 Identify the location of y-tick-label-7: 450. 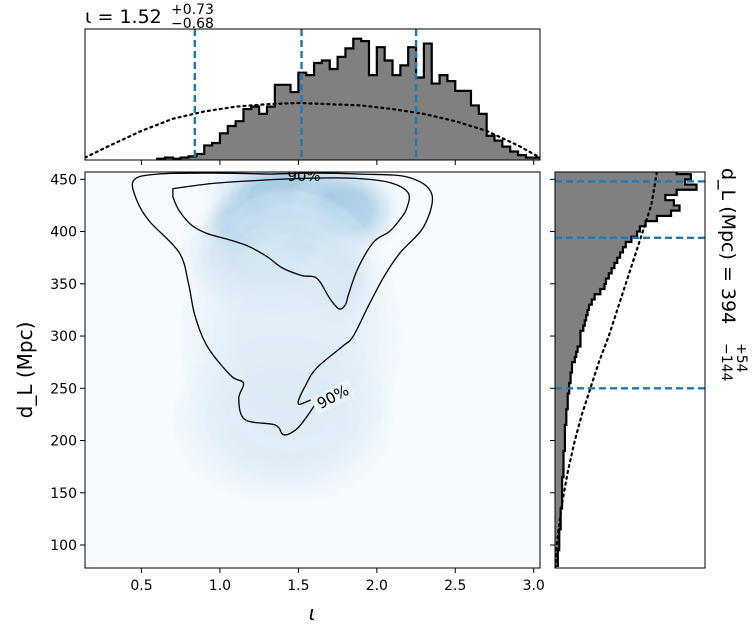
(63, 180).